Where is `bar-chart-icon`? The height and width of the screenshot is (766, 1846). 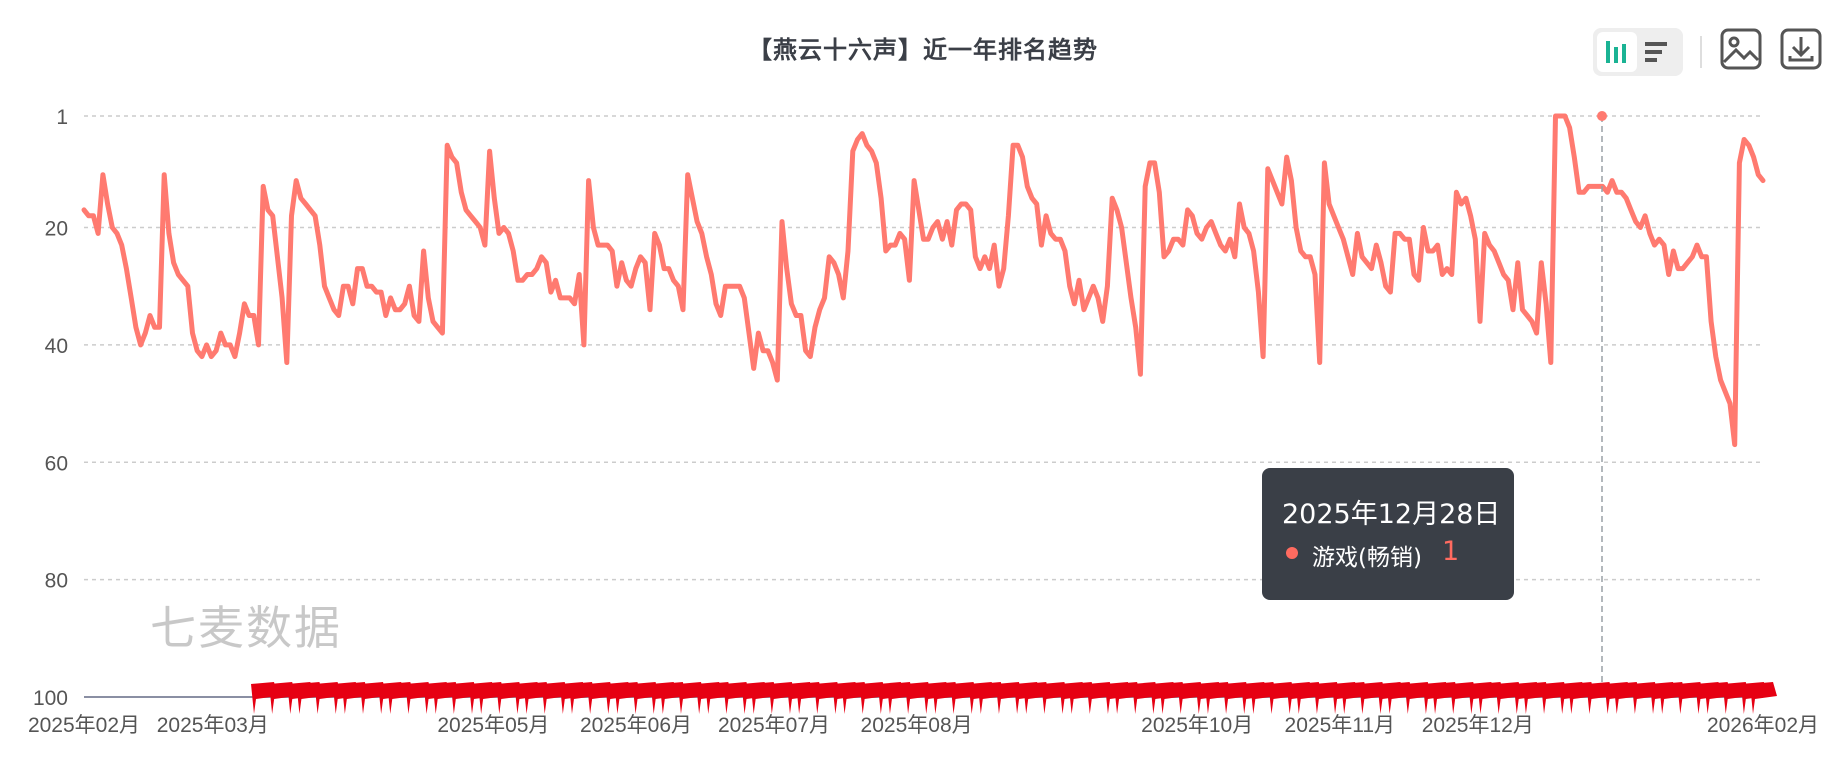 bar-chart-icon is located at coordinates (1617, 52).